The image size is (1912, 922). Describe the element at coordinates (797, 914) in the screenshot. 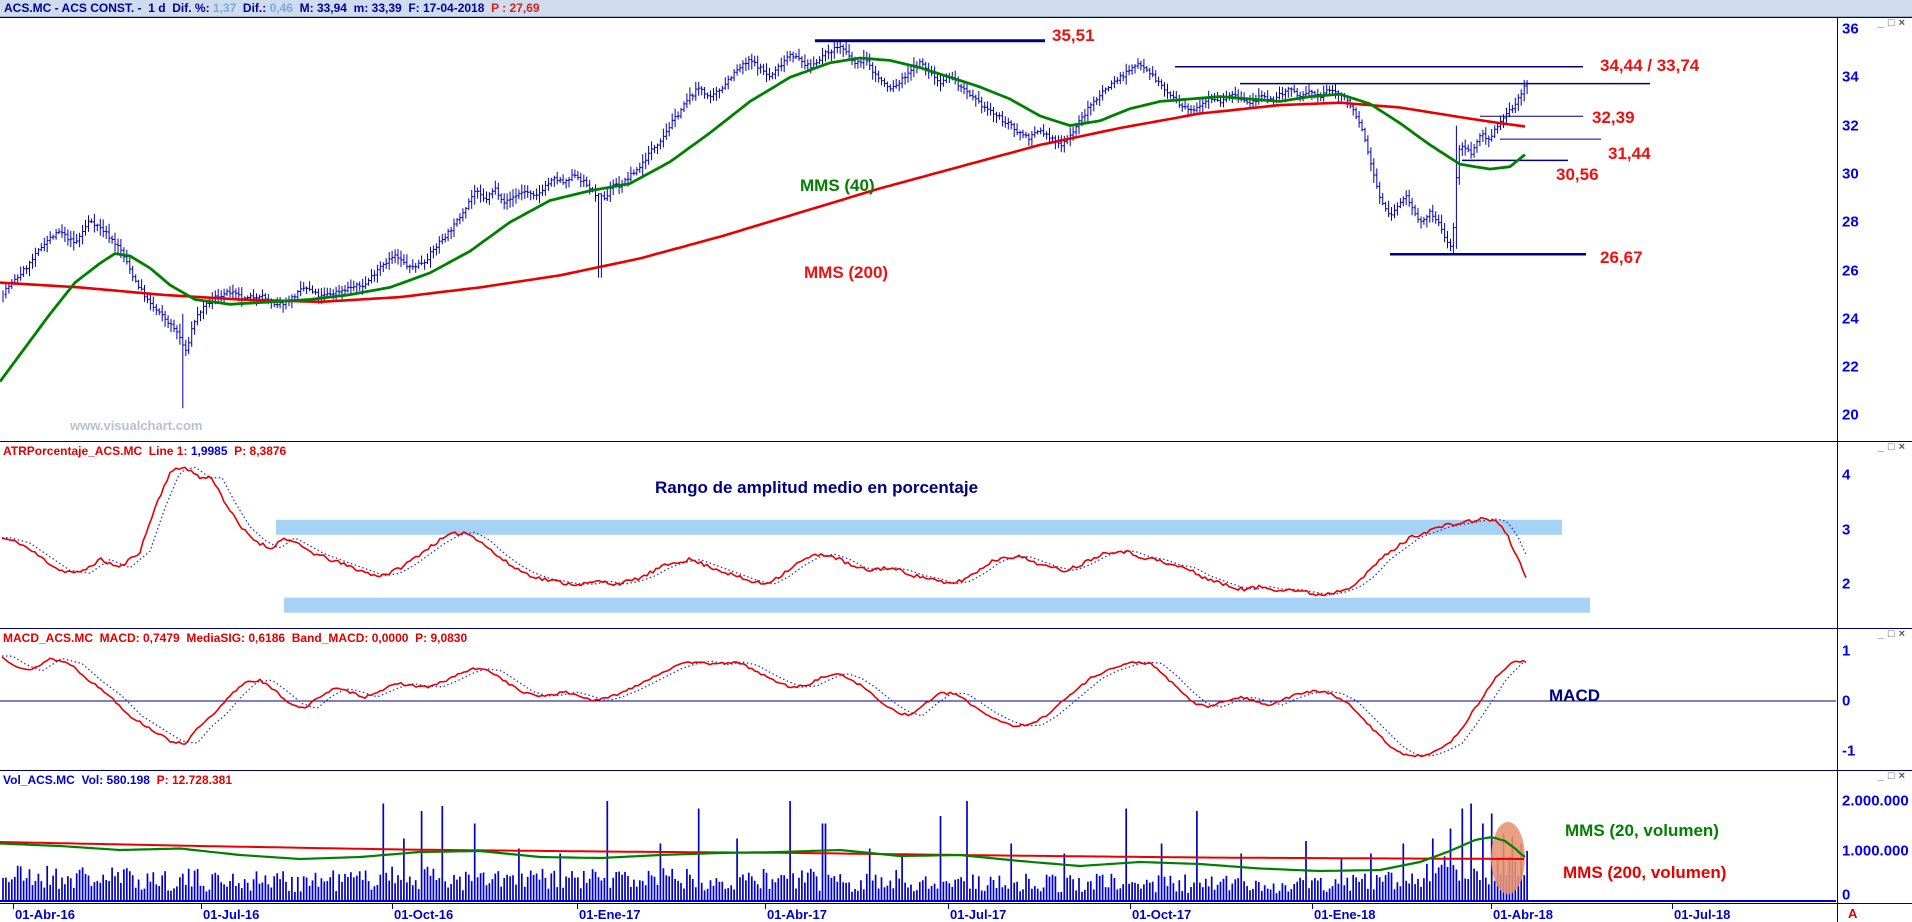

I see `x-axis-date: 01-Abr-17` at that location.